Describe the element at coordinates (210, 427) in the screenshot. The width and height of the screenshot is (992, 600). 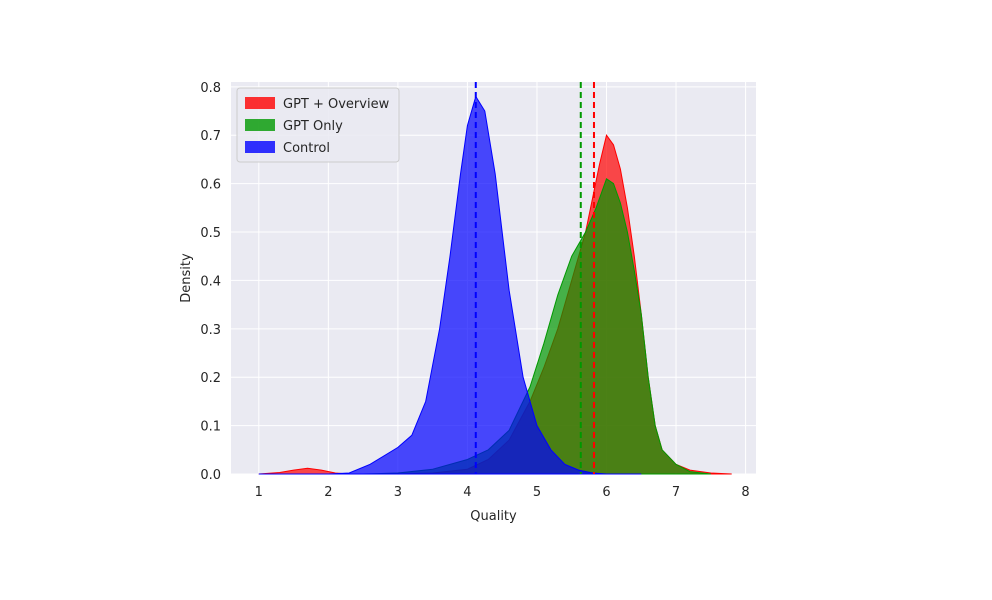
I see `y-tick-label: 0.1` at that location.